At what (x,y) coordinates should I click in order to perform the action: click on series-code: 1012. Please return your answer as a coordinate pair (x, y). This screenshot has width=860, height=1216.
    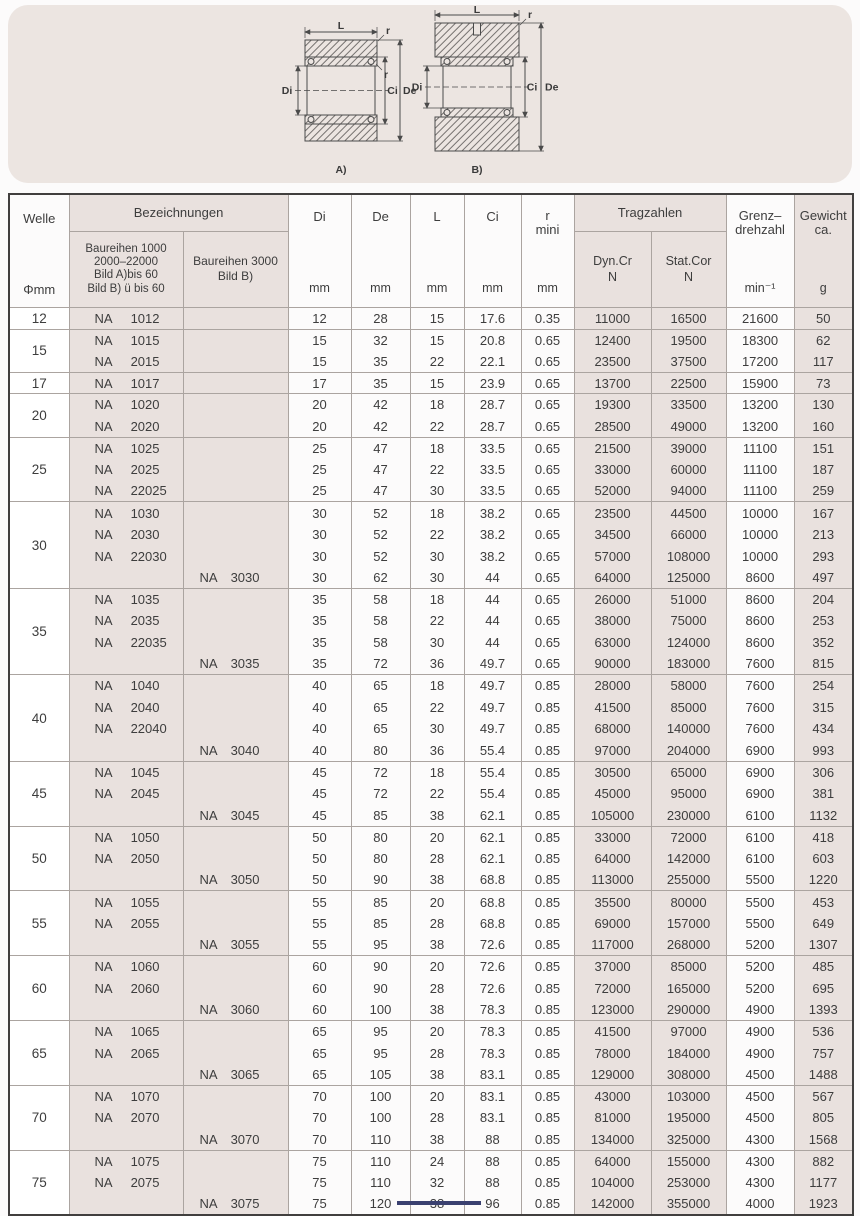
    Looking at the image, I should click on (145, 318).